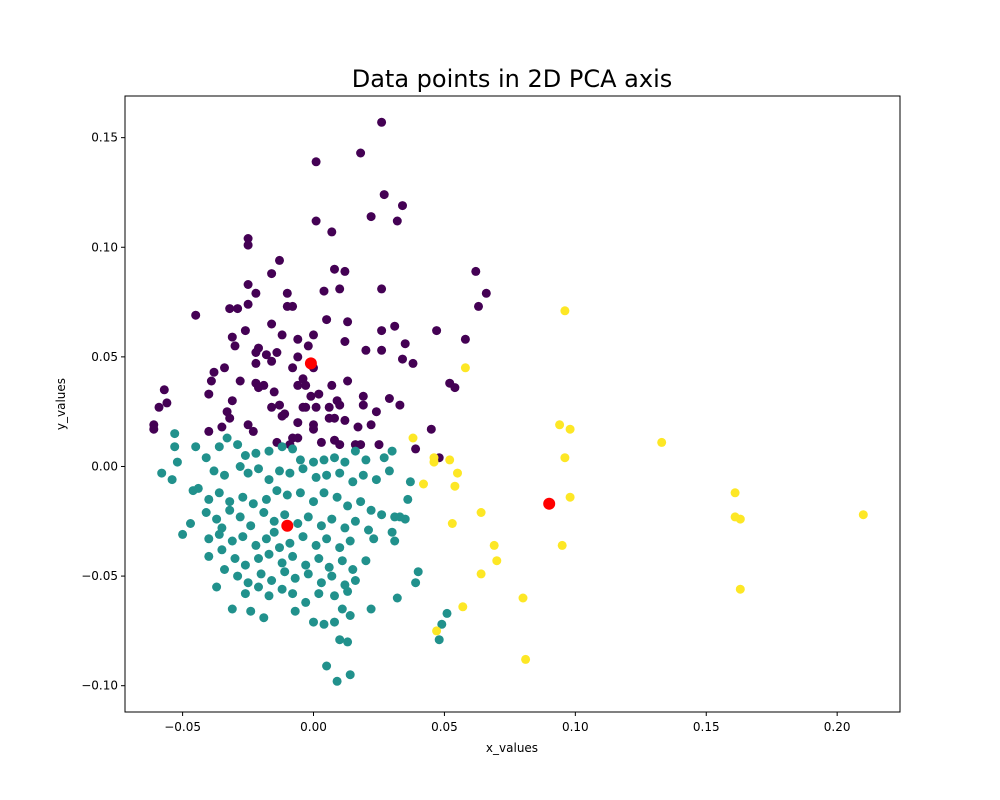 The image size is (1000, 800). What do you see at coordinates (444, 727) in the screenshot?
I see `x-tick-label: 0.05` at bounding box center [444, 727].